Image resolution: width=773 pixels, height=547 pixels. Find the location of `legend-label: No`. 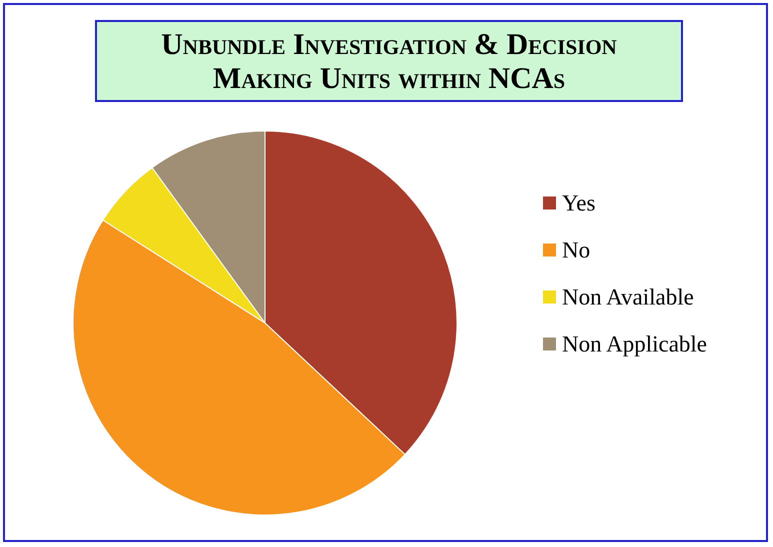

legend-label: No is located at coordinates (576, 250).